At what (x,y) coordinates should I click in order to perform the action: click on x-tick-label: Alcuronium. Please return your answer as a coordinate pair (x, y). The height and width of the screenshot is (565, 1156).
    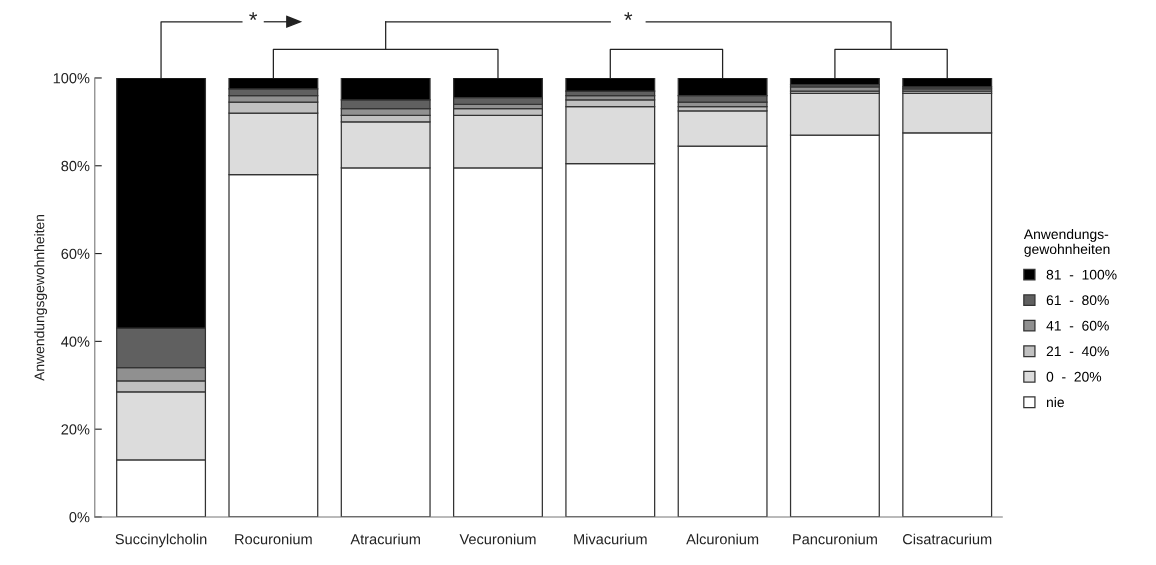
    Looking at the image, I should click on (722, 539).